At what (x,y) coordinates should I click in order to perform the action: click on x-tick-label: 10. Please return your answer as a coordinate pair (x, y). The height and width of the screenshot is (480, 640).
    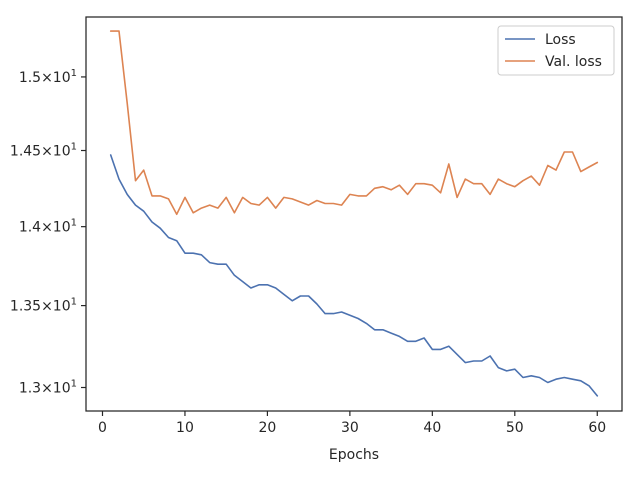
    Looking at the image, I should click on (185, 428).